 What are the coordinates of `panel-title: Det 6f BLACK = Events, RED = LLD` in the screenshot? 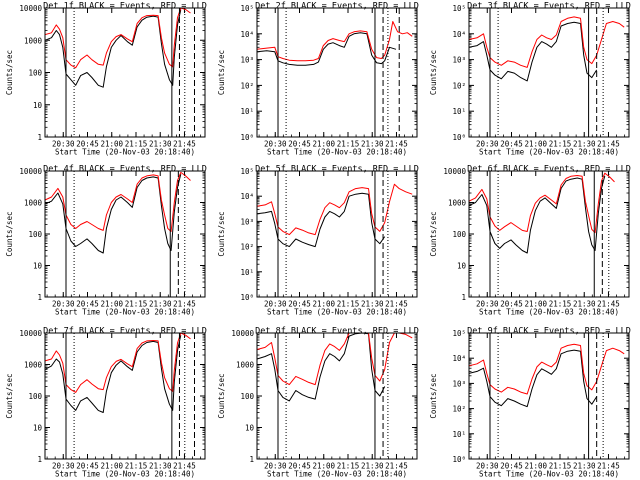 It's located at (549, 170).